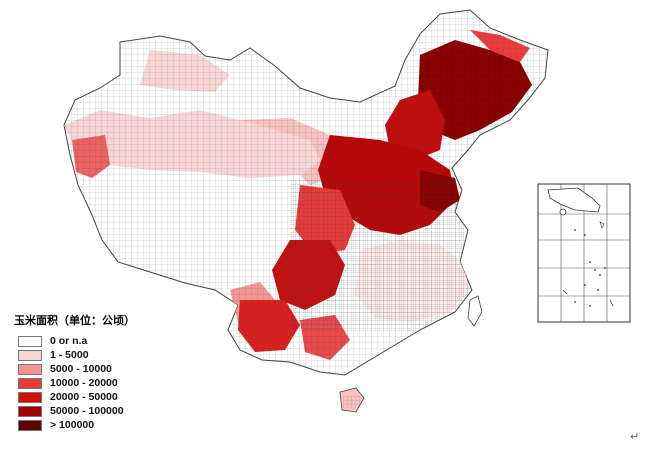 This screenshot has width=645, height=451. I want to click on legend-item: 20000 - 50000, so click(102, 397).